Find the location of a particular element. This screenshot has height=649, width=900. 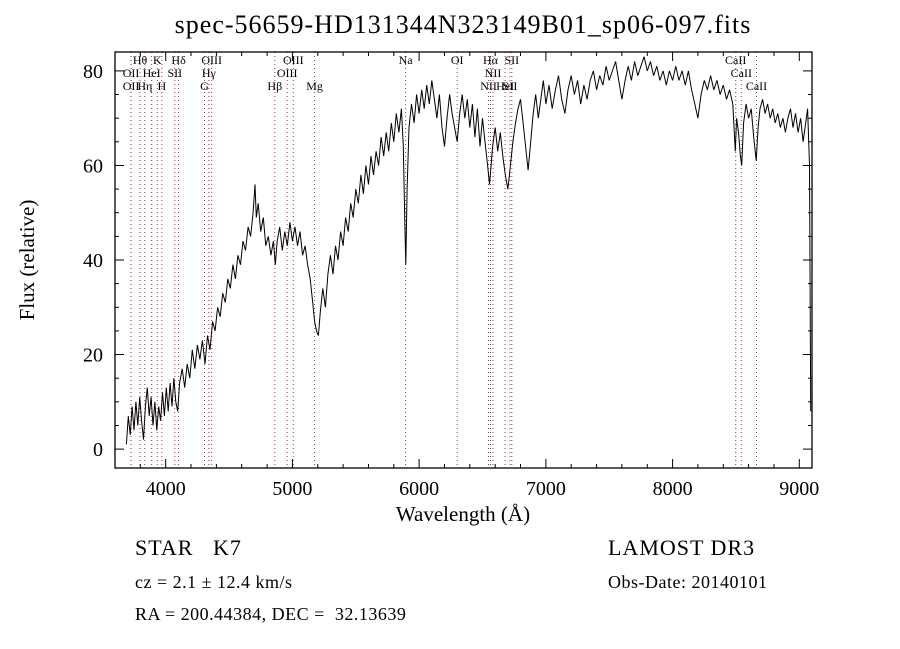

y-tick-label: 80 is located at coordinates (93, 72).